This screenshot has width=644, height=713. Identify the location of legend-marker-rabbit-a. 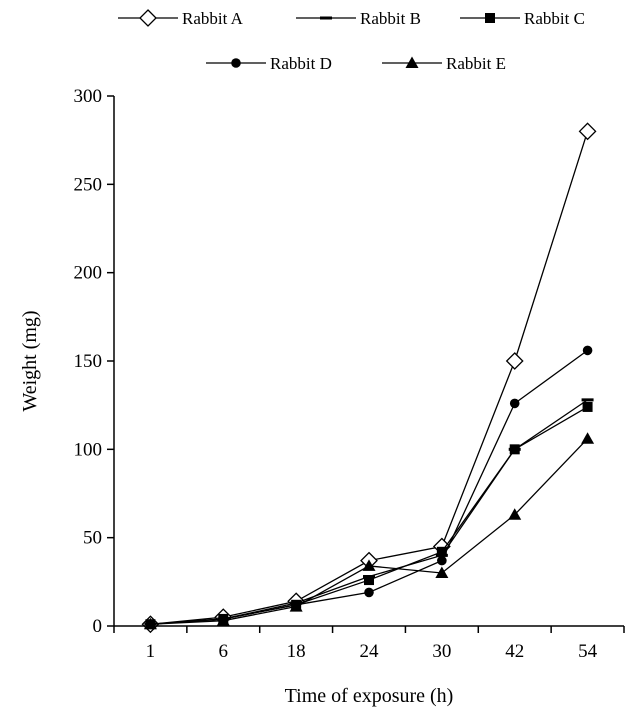
(148, 18).